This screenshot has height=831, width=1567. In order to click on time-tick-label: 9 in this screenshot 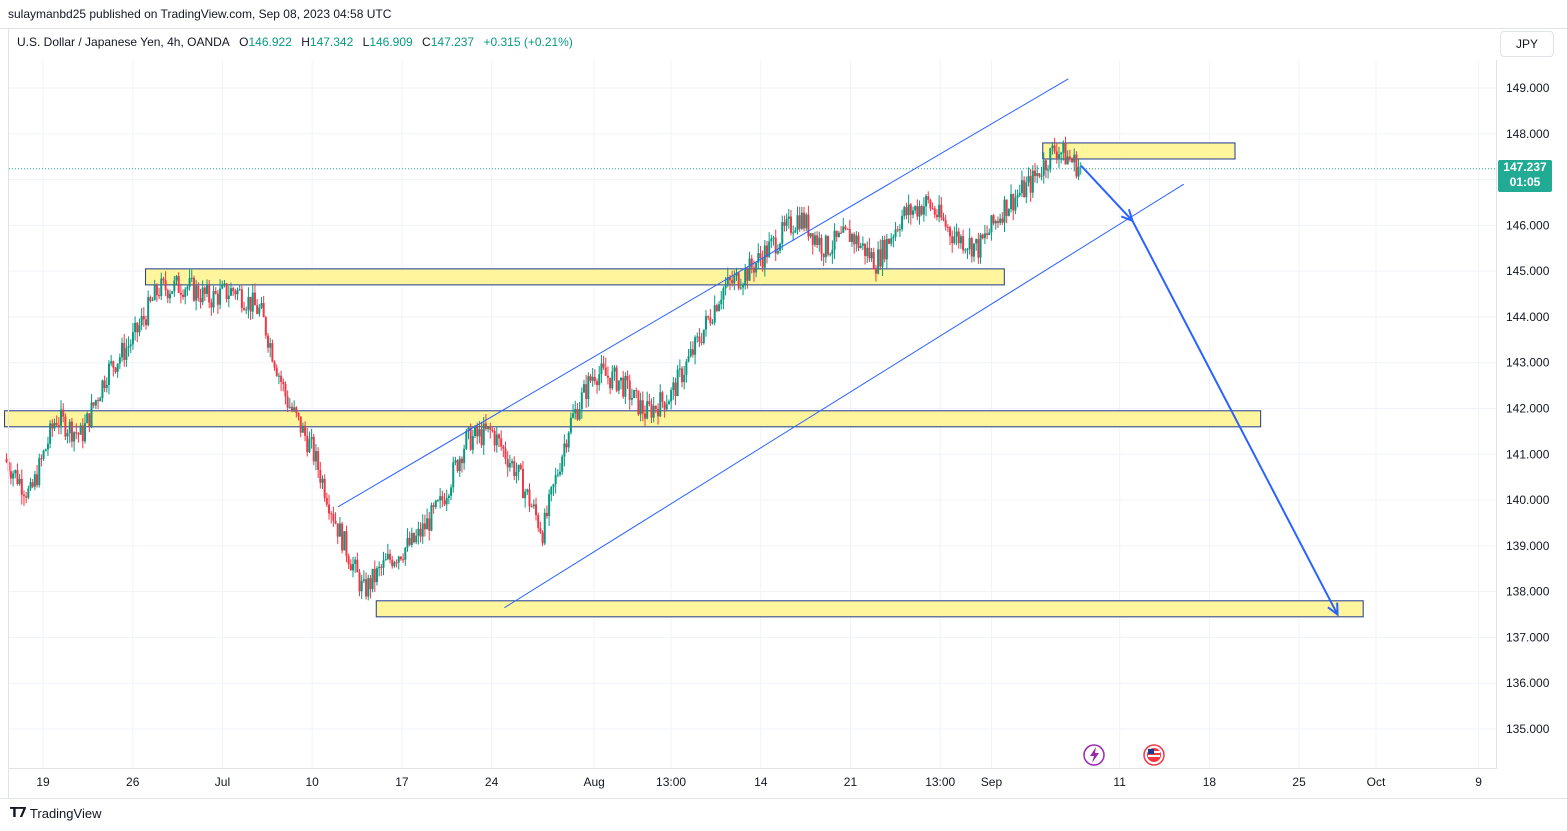, I will do `click(1478, 782)`.